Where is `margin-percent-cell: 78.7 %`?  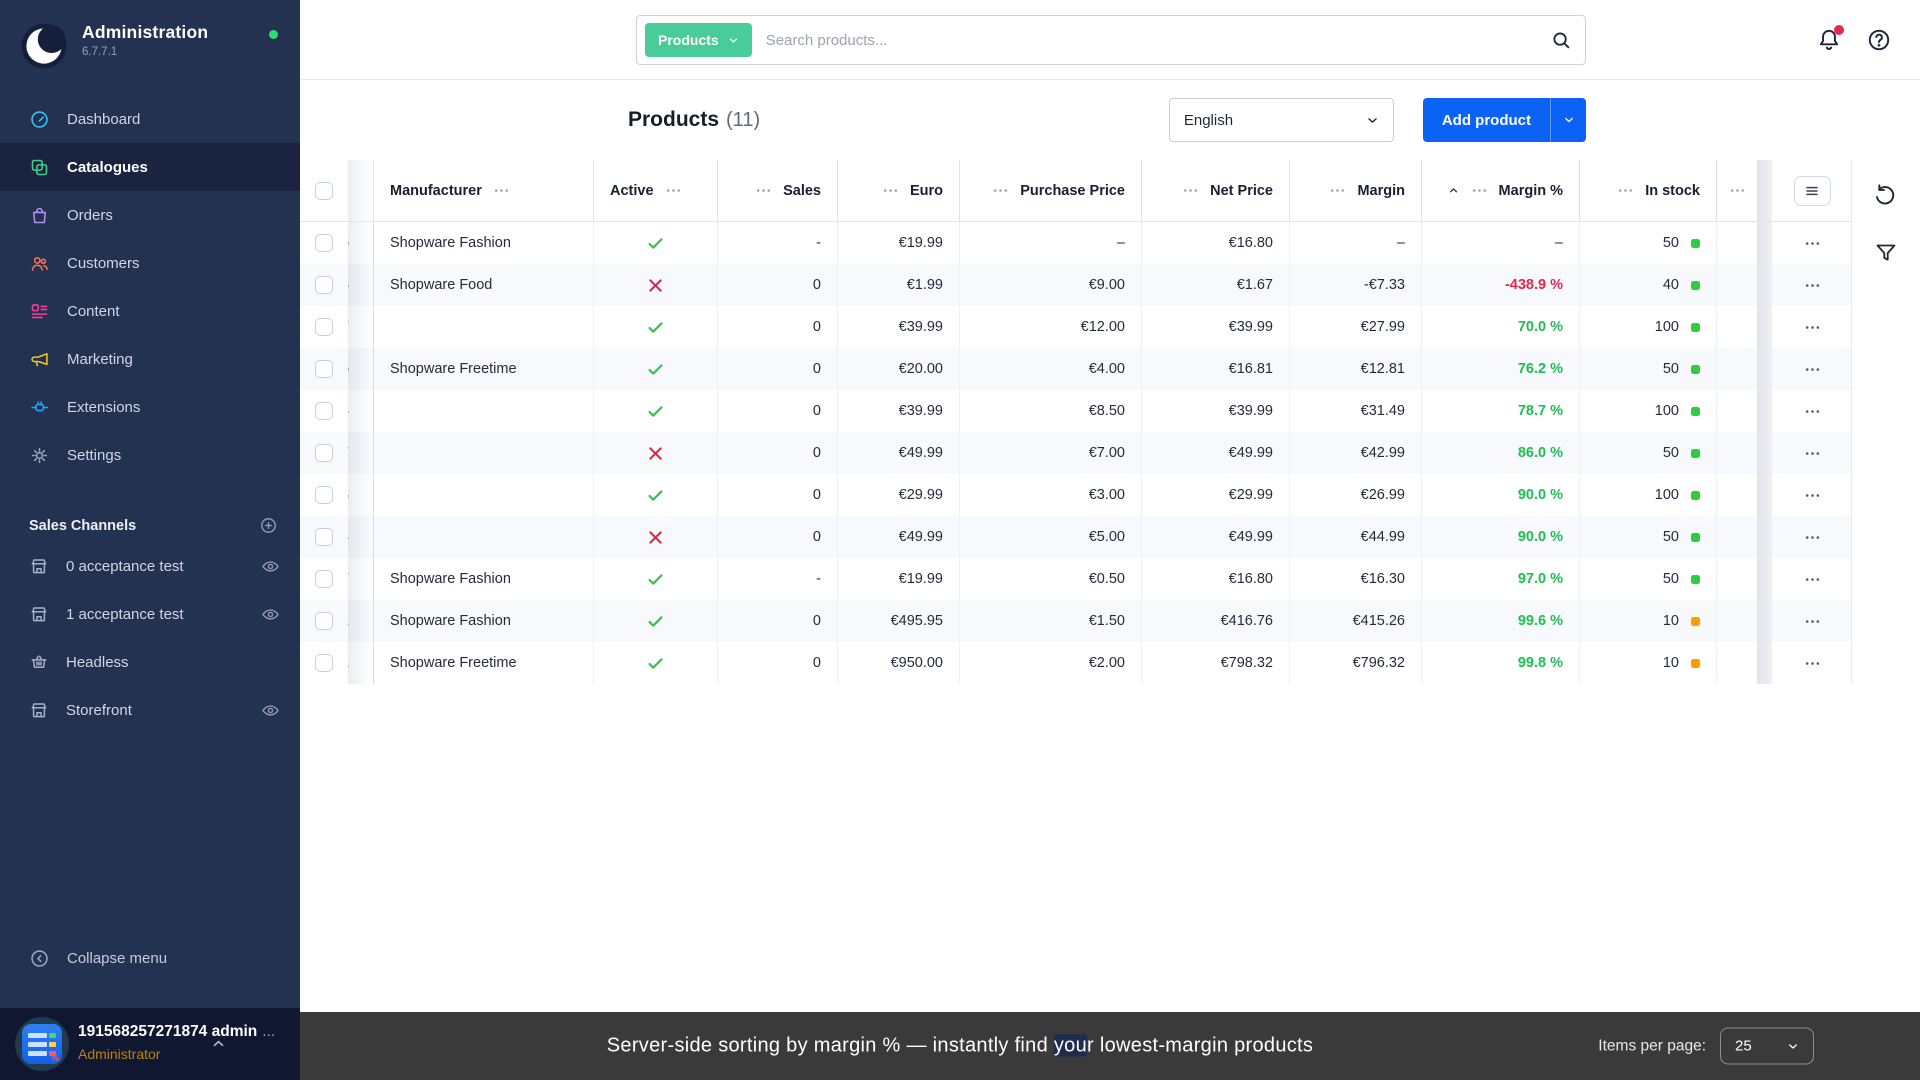 margin-percent-cell: 78.7 % is located at coordinates (1501, 411).